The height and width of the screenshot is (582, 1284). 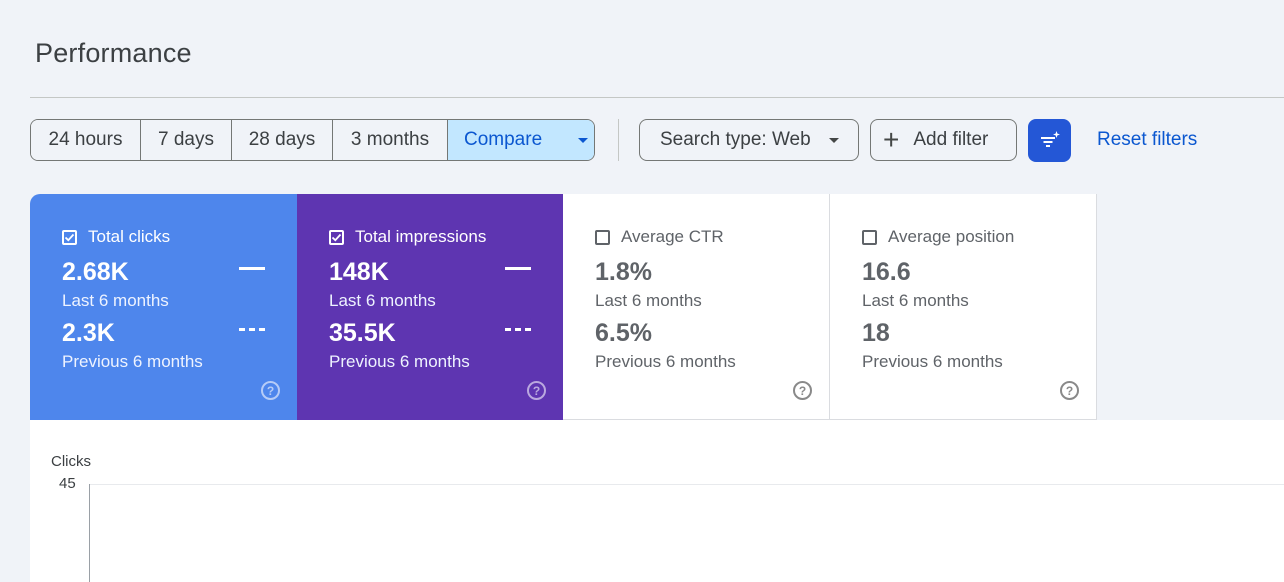 I want to click on search-type-dropdown: Search type: Web, so click(x=749, y=140).